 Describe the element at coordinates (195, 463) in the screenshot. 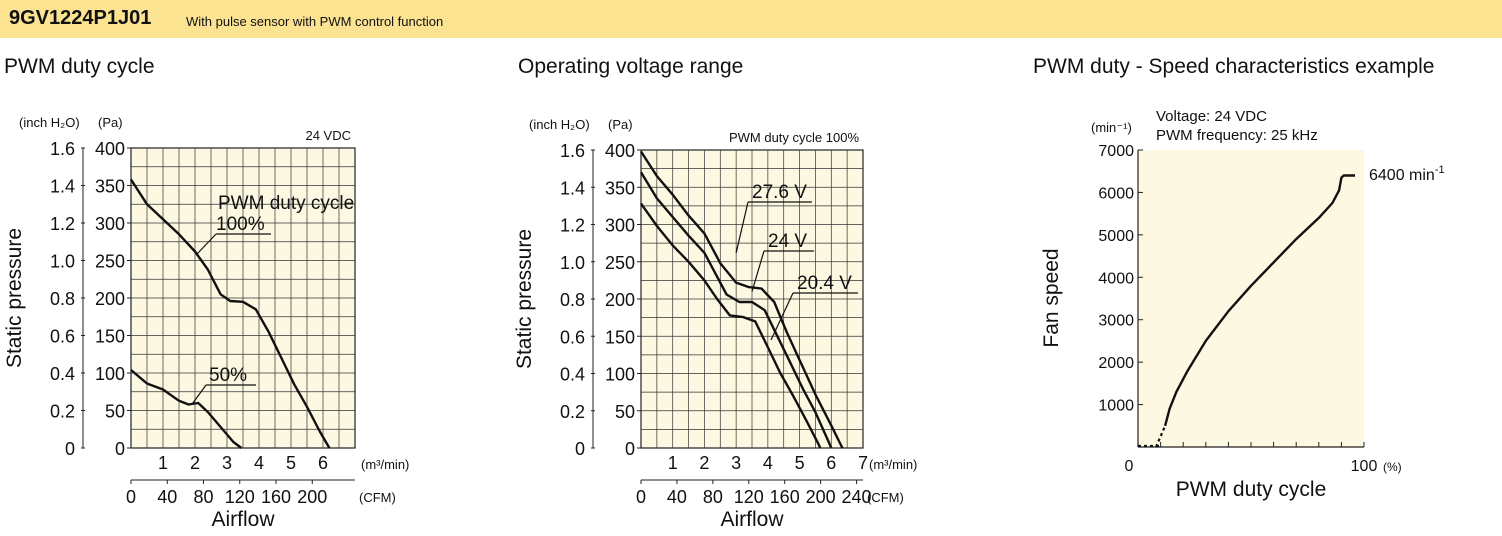

I see `chart-1-x-tick-label: 2` at that location.